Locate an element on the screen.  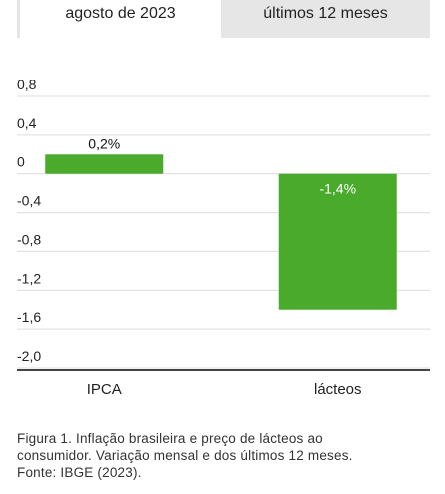
tab-agosto-2023: agosto de 2023 is located at coordinates (119, 19).